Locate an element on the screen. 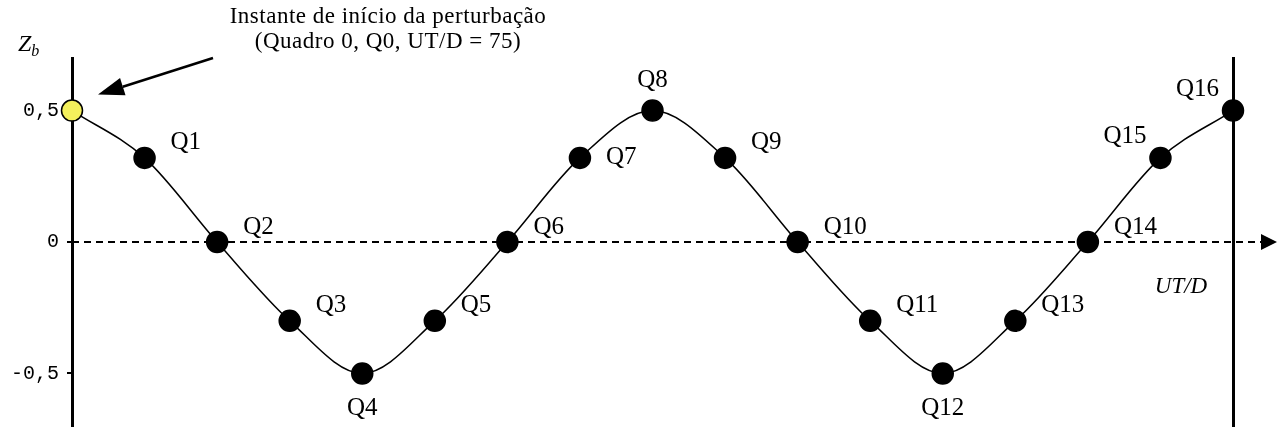 This screenshot has width=1277, height=446. data-label: Q11 is located at coordinates (917, 304).